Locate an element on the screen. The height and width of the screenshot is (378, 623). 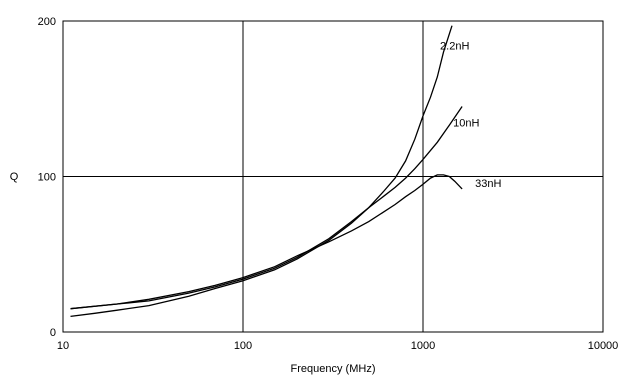
series-label-10nh: 10nH is located at coordinates (466, 124).